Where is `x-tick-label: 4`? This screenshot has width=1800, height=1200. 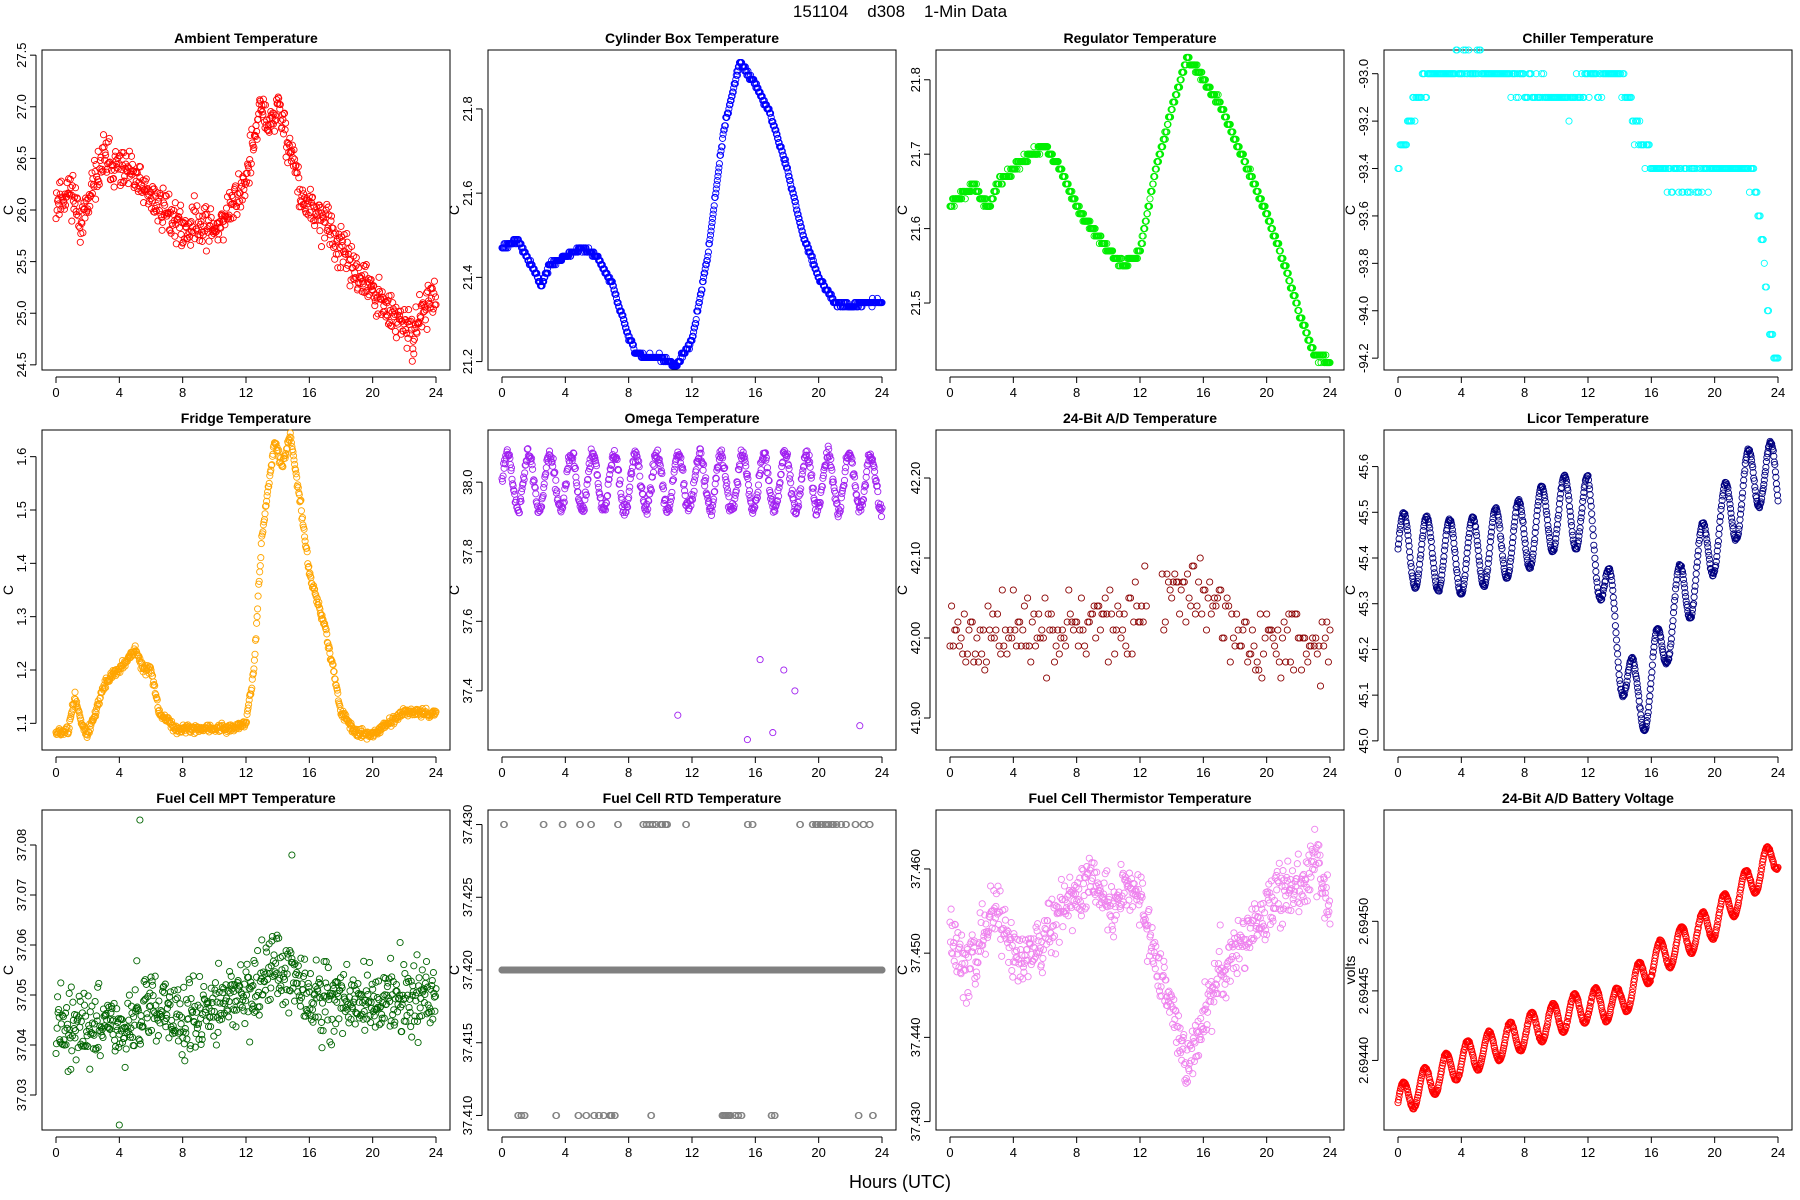 x-tick-label: 4 is located at coordinates (565, 392).